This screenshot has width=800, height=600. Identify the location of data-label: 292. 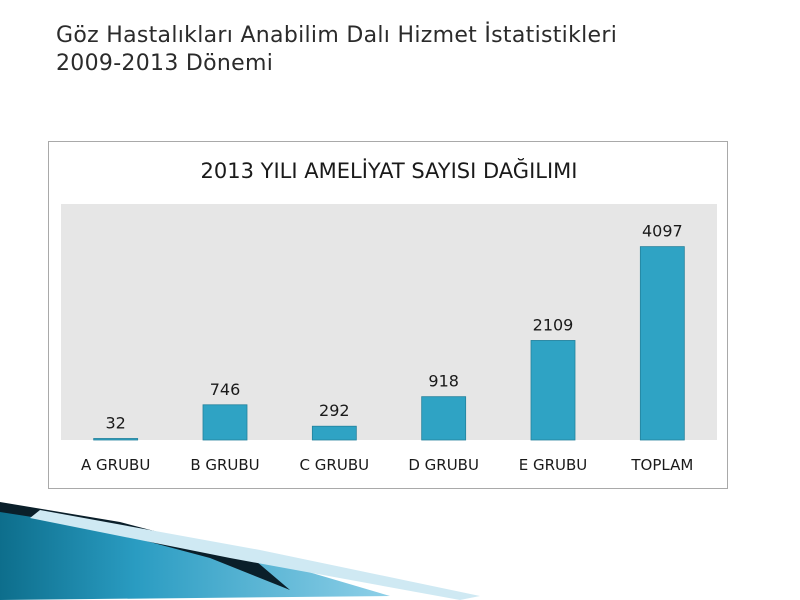
(334, 410).